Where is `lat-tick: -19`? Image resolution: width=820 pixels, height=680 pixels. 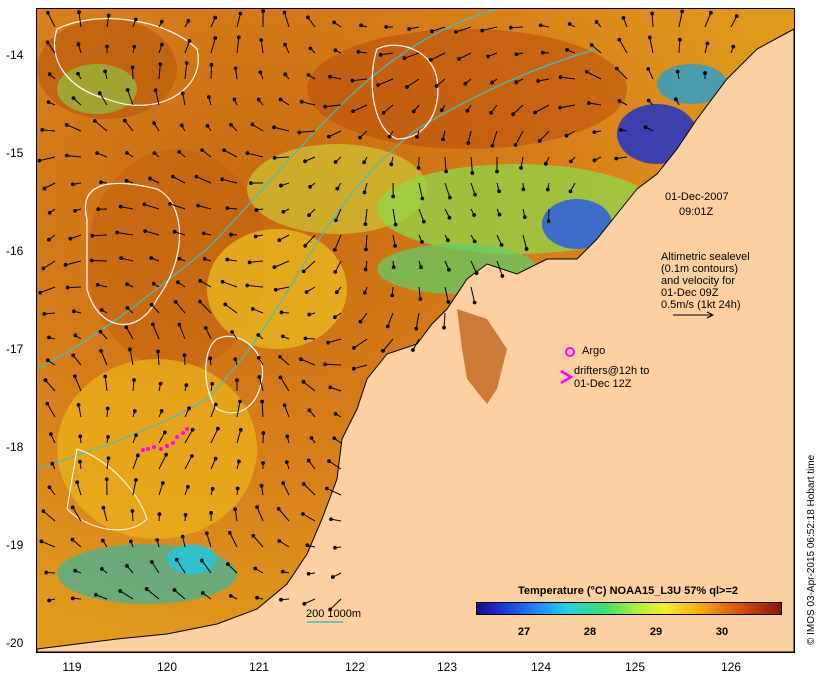 lat-tick: -19 is located at coordinates (15, 545).